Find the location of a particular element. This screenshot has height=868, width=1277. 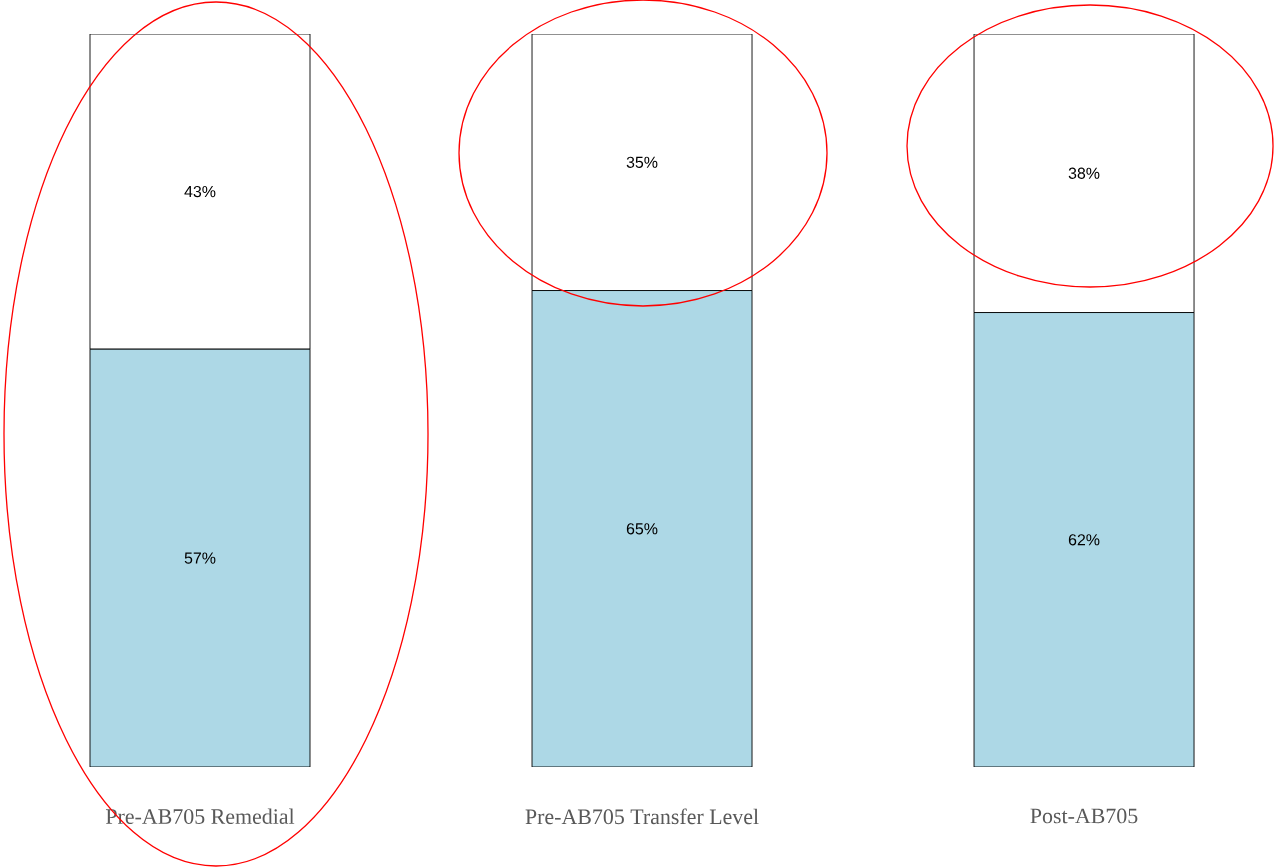

data-label: 43% is located at coordinates (200, 191).